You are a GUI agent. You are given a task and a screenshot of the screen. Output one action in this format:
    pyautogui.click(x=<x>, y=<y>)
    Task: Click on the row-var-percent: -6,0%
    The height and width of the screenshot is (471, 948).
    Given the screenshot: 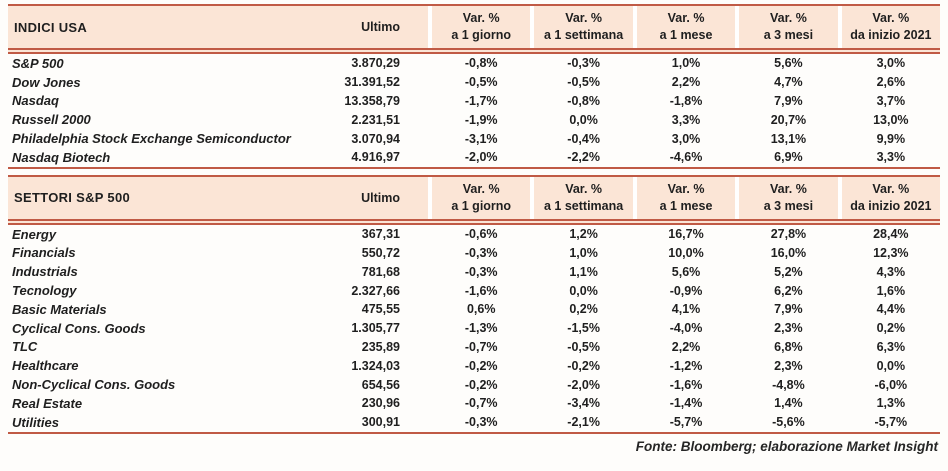 What is the action you would take?
    pyautogui.click(x=891, y=384)
    